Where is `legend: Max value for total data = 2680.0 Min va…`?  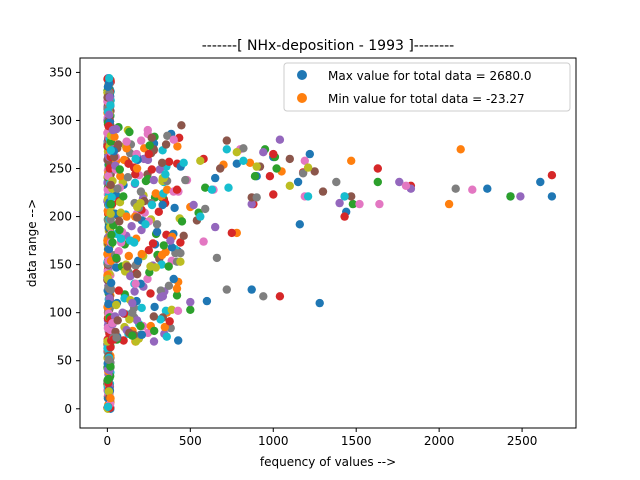
legend: Max value for total data = 2680.0 Min va… is located at coordinates (427, 87).